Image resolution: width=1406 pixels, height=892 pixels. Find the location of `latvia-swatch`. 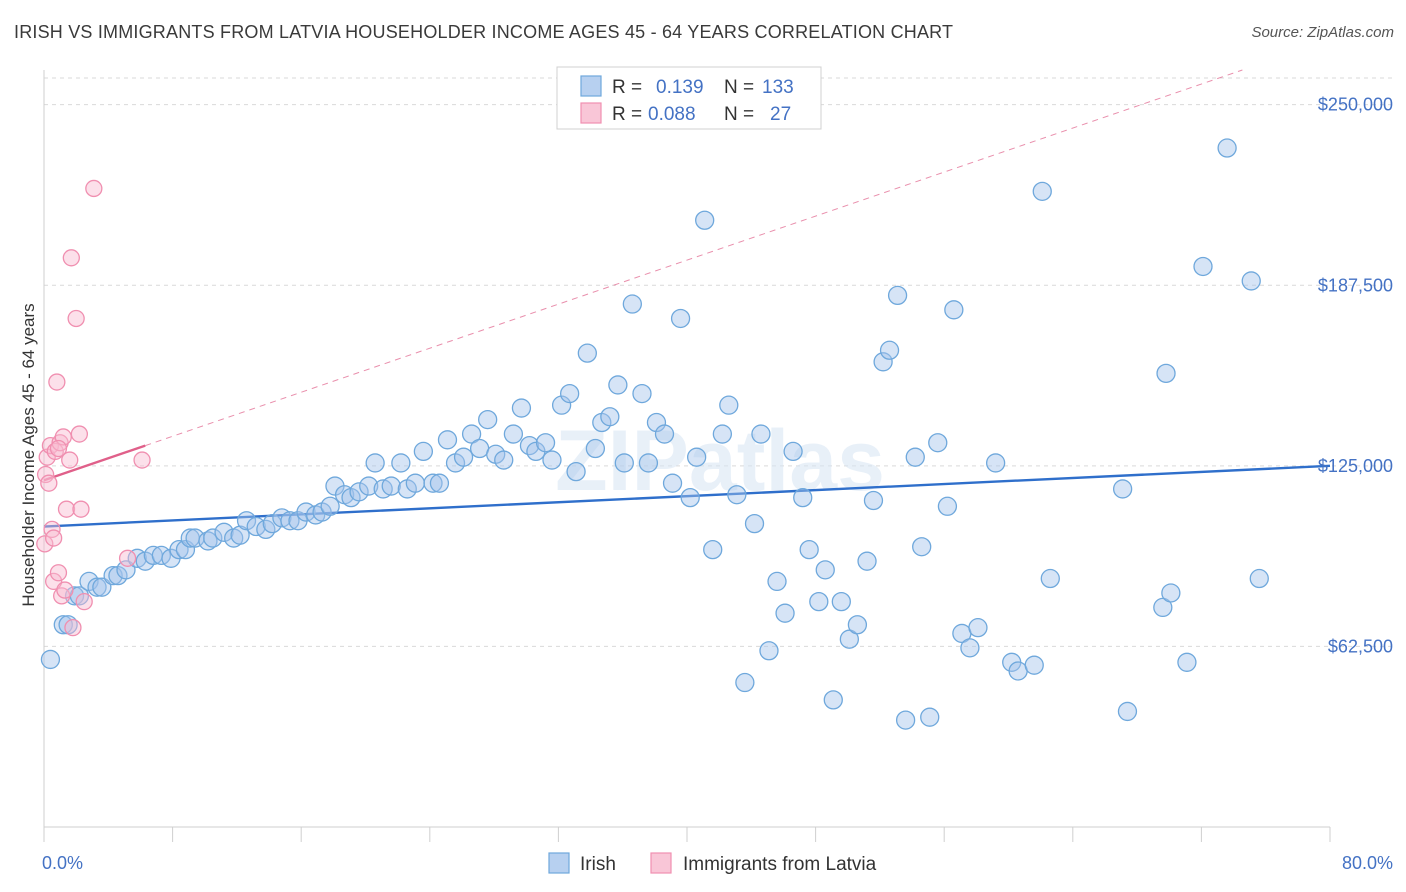

latvia-swatch is located at coordinates (661, 863).